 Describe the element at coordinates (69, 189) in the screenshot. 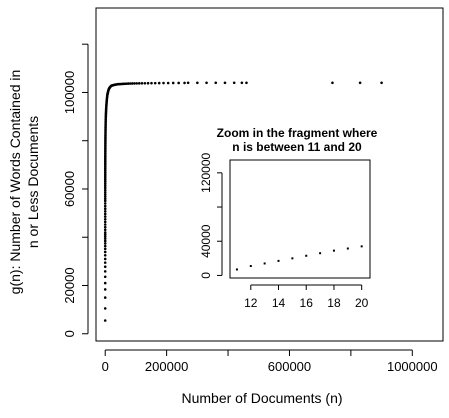

I see `y-tick-label: 60000` at that location.